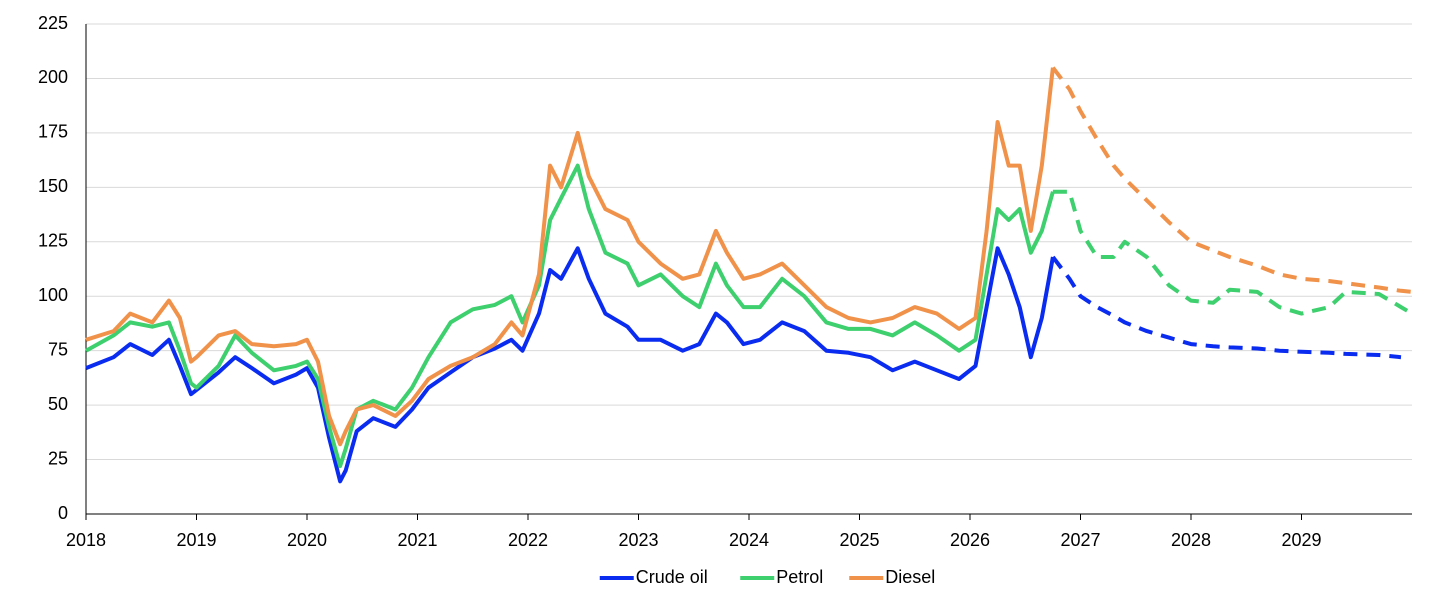 The height and width of the screenshot is (614, 1445). Describe the element at coordinates (58, 349) in the screenshot. I see `y-tick-label: 75` at that location.